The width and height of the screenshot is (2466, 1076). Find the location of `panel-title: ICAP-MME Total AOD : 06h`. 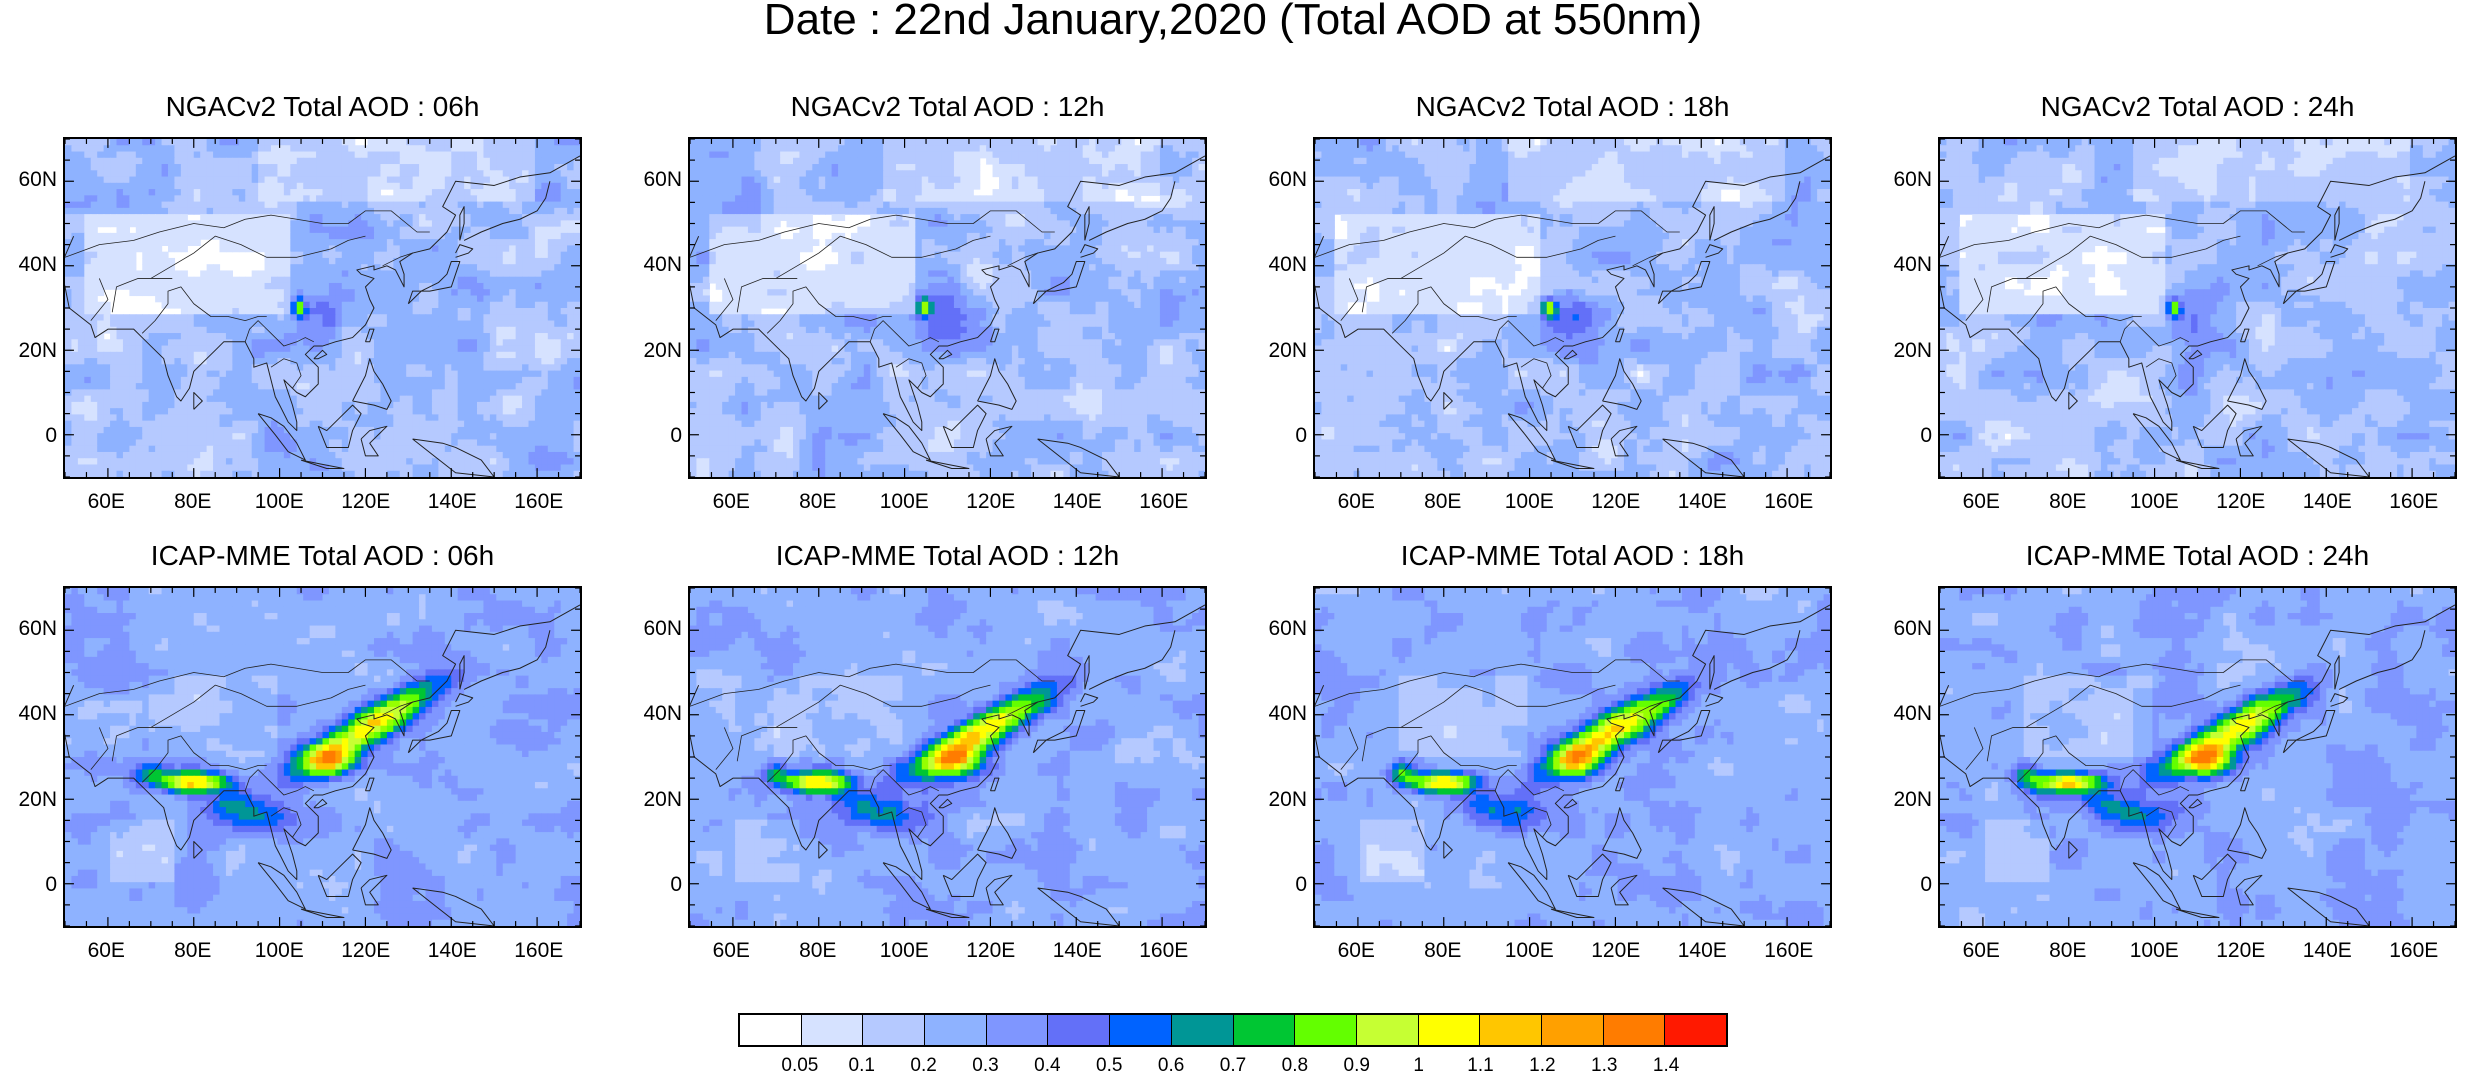

panel-title: ICAP-MME Total AOD : 06h is located at coordinates (323, 556).